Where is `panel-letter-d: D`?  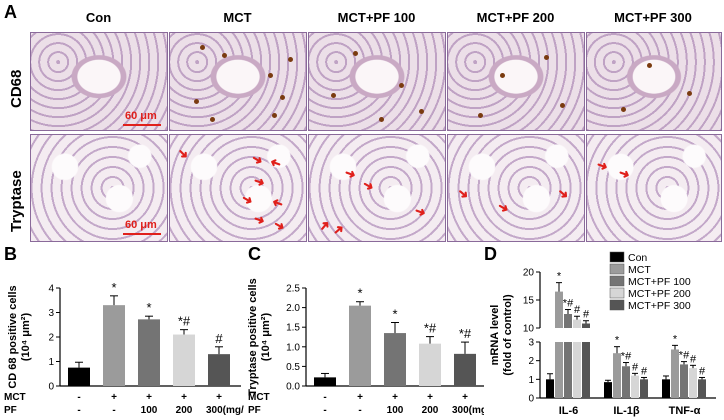 panel-letter-d: D is located at coordinates (490, 254).